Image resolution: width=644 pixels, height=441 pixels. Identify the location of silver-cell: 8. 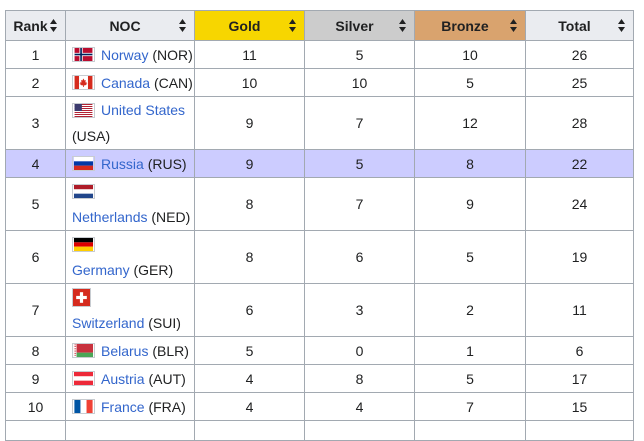
(359, 378).